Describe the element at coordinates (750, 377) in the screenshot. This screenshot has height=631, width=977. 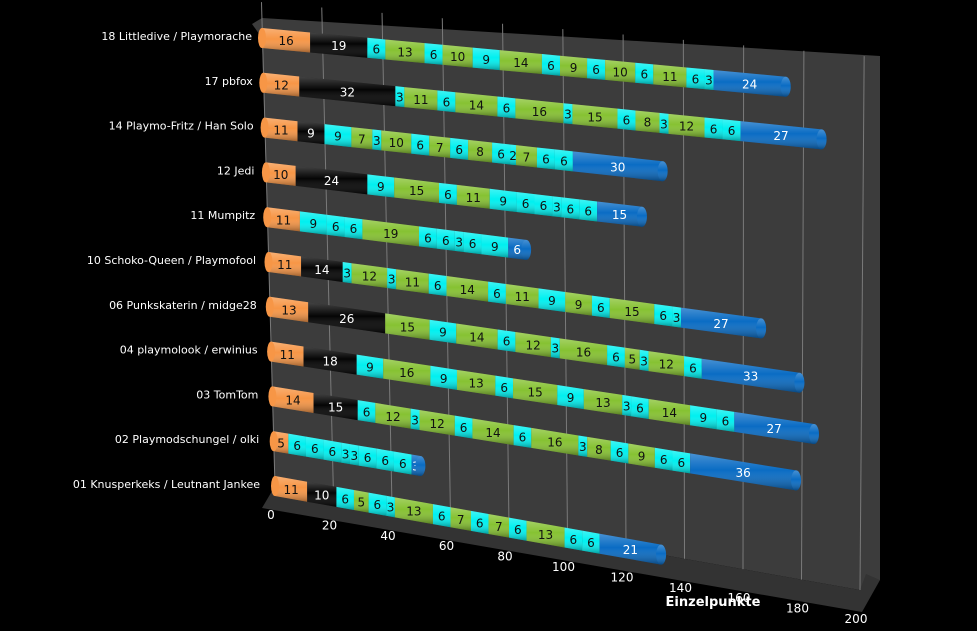
I see `data-label: 33` at that location.